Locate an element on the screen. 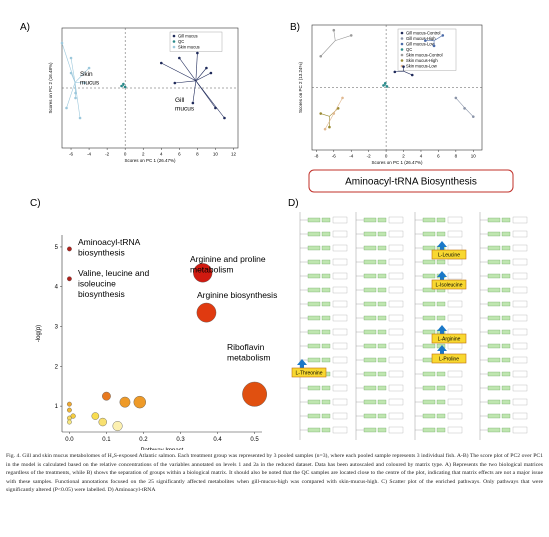 This screenshot has height=537, width=549. legend-label: Skin mucus-High is located at coordinates (422, 60).